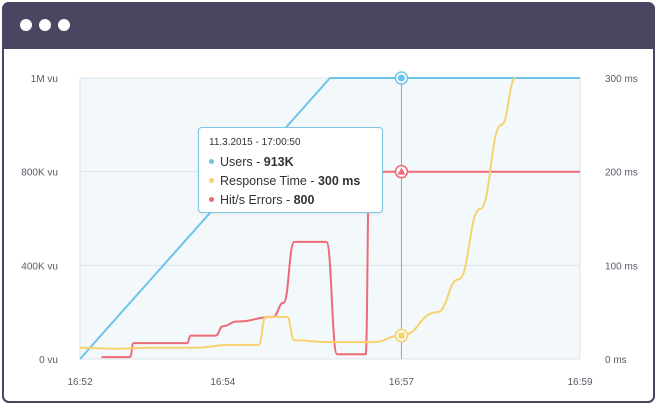 The width and height of the screenshot is (659, 407). What do you see at coordinates (44, 79) in the screenshot?
I see `left-axis-tick-label: 1M vu` at bounding box center [44, 79].